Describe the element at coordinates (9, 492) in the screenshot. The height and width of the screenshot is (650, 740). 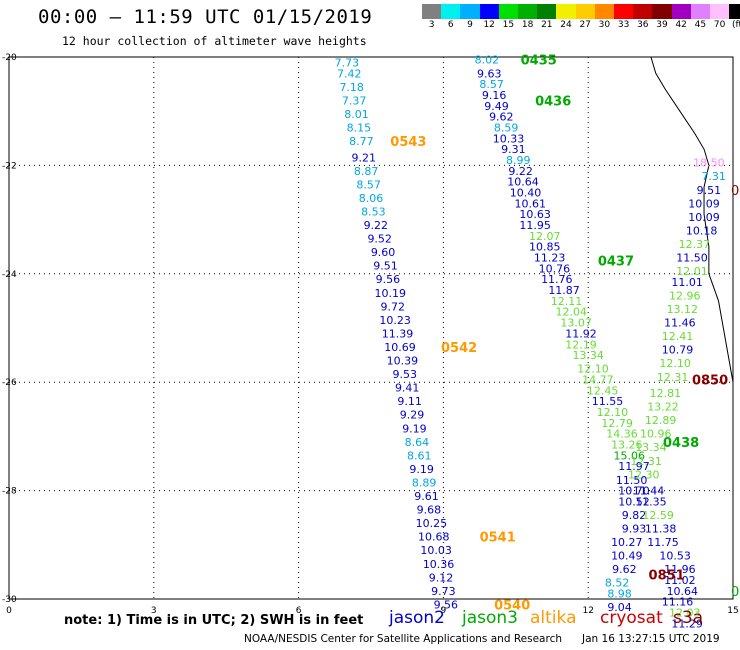
I see `y-tick-label: -28` at that location.